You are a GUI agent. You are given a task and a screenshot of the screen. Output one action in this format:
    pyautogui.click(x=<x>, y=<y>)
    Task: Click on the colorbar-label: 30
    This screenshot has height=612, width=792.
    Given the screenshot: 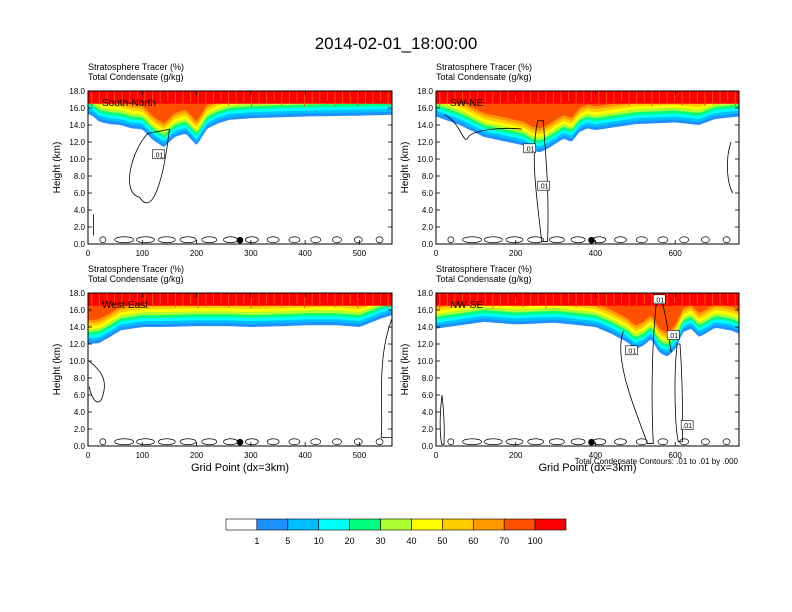 What is the action you would take?
    pyautogui.click(x=381, y=541)
    